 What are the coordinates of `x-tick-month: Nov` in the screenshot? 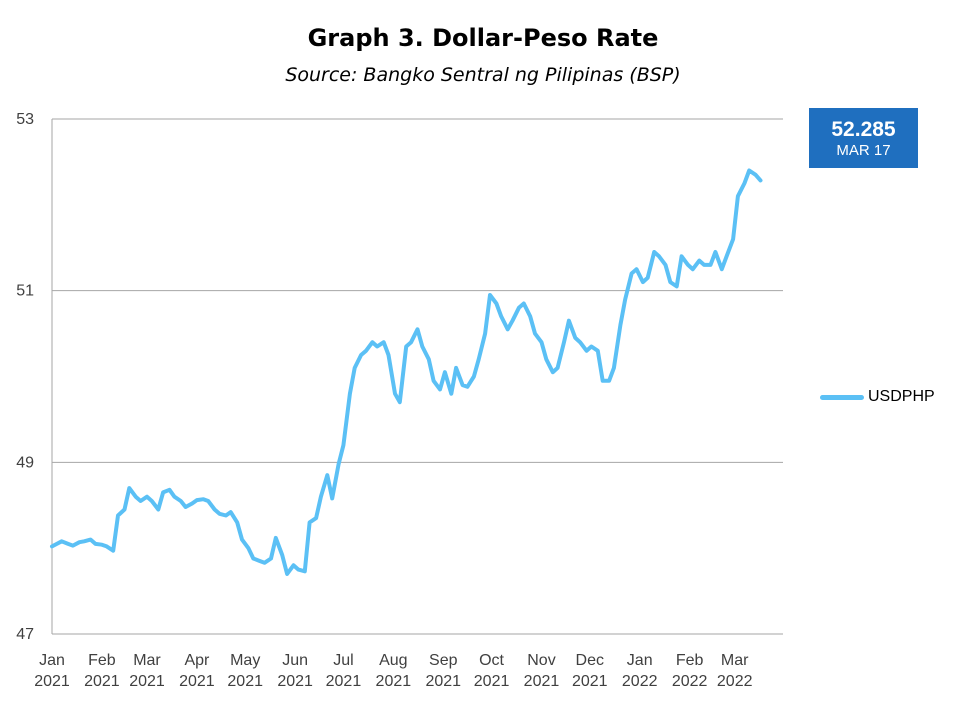 It's located at (541, 660).